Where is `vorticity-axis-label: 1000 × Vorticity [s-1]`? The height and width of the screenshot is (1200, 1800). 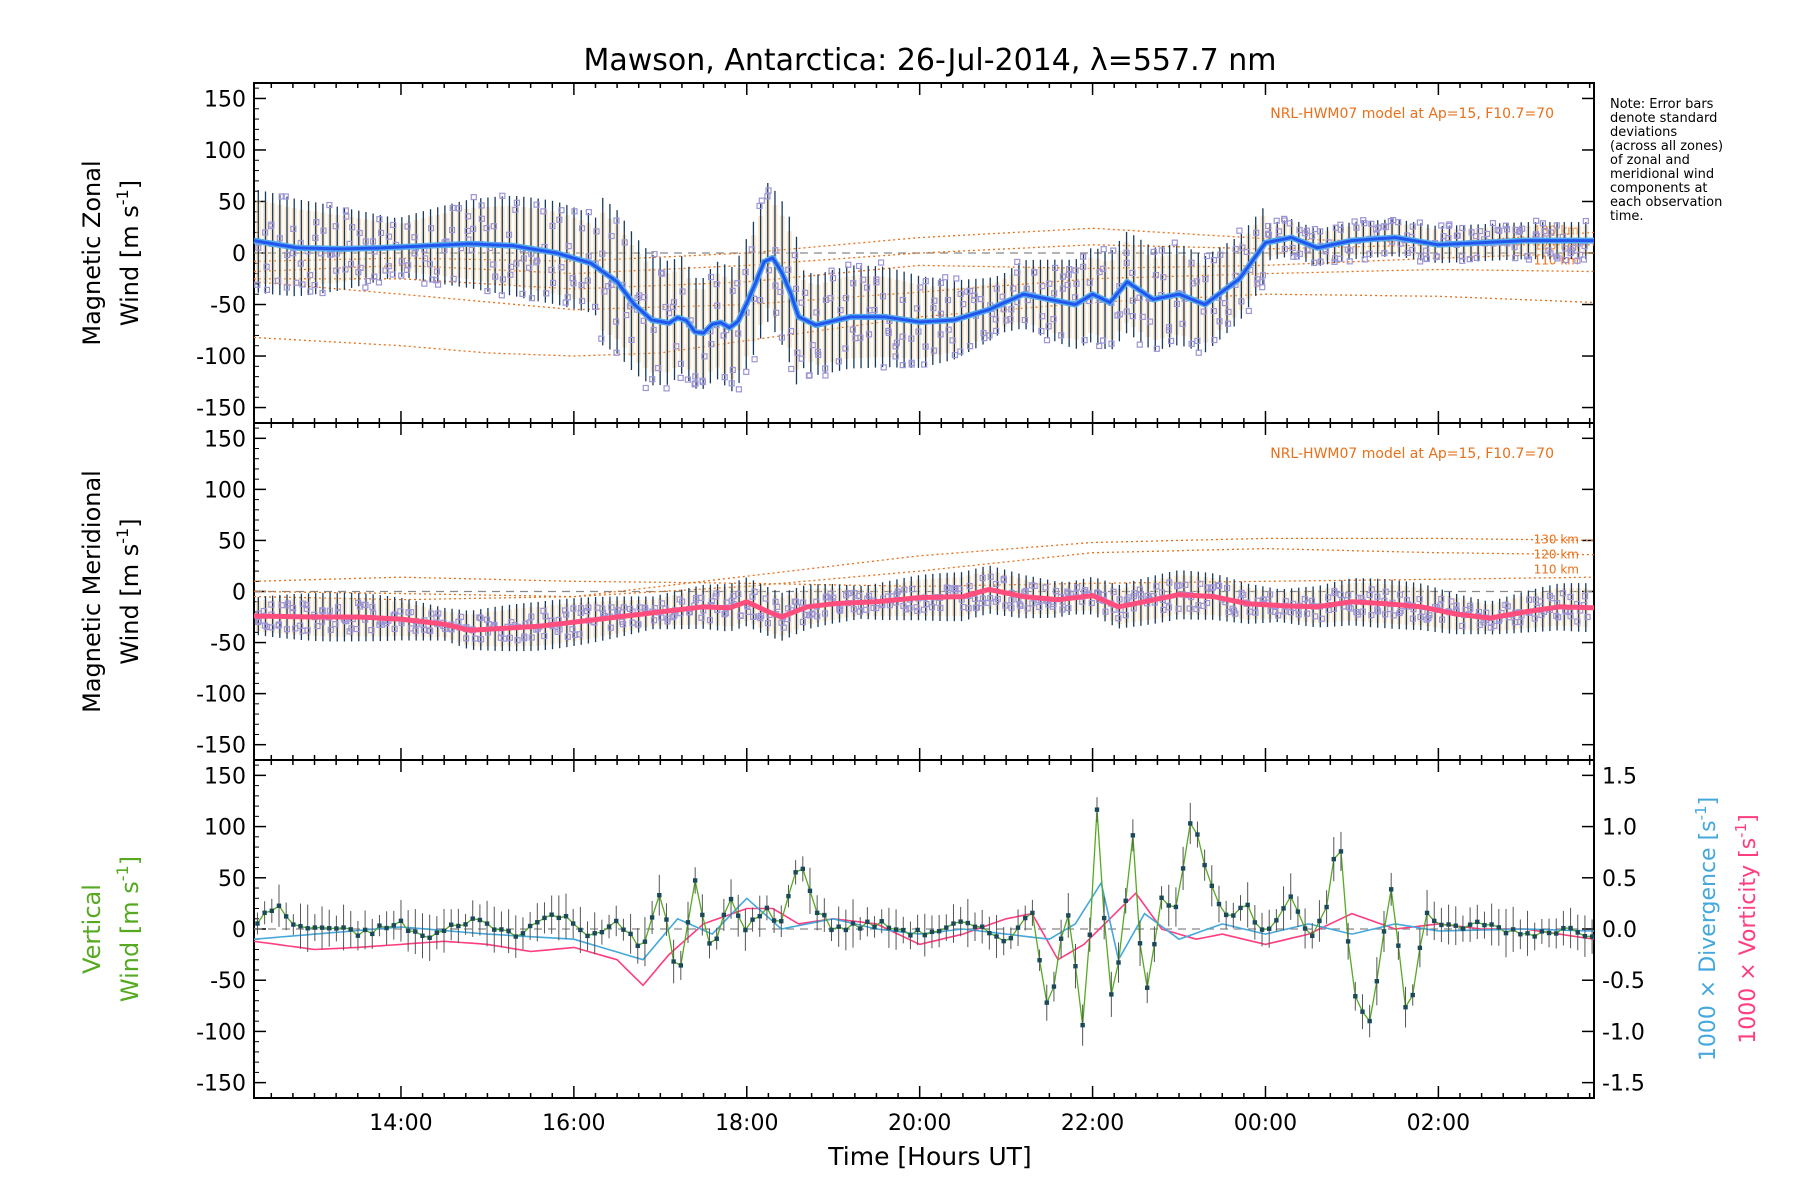
vorticity-axis-label: 1000 × Vorticity [s-1] is located at coordinates (1746, 928).